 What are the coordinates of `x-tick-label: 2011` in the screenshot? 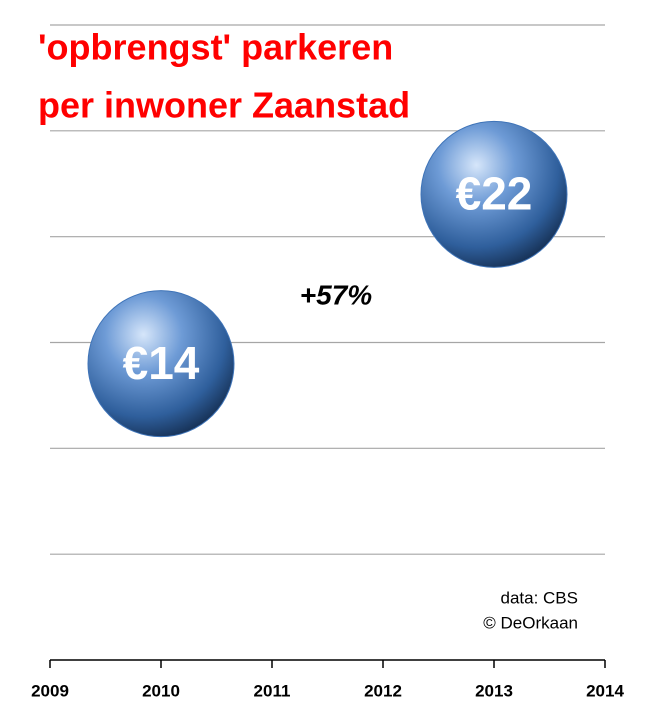 It's located at (272, 690).